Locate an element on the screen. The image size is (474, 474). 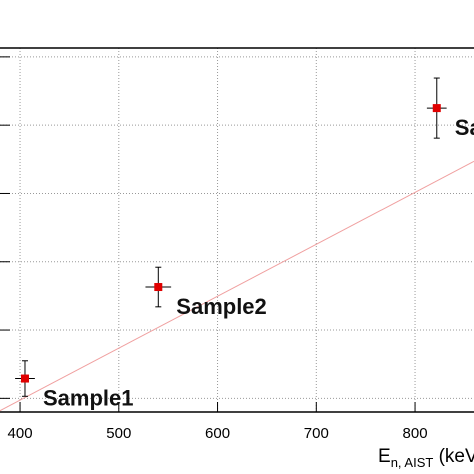
x-label-rest: (keV) is located at coordinates (453, 456).